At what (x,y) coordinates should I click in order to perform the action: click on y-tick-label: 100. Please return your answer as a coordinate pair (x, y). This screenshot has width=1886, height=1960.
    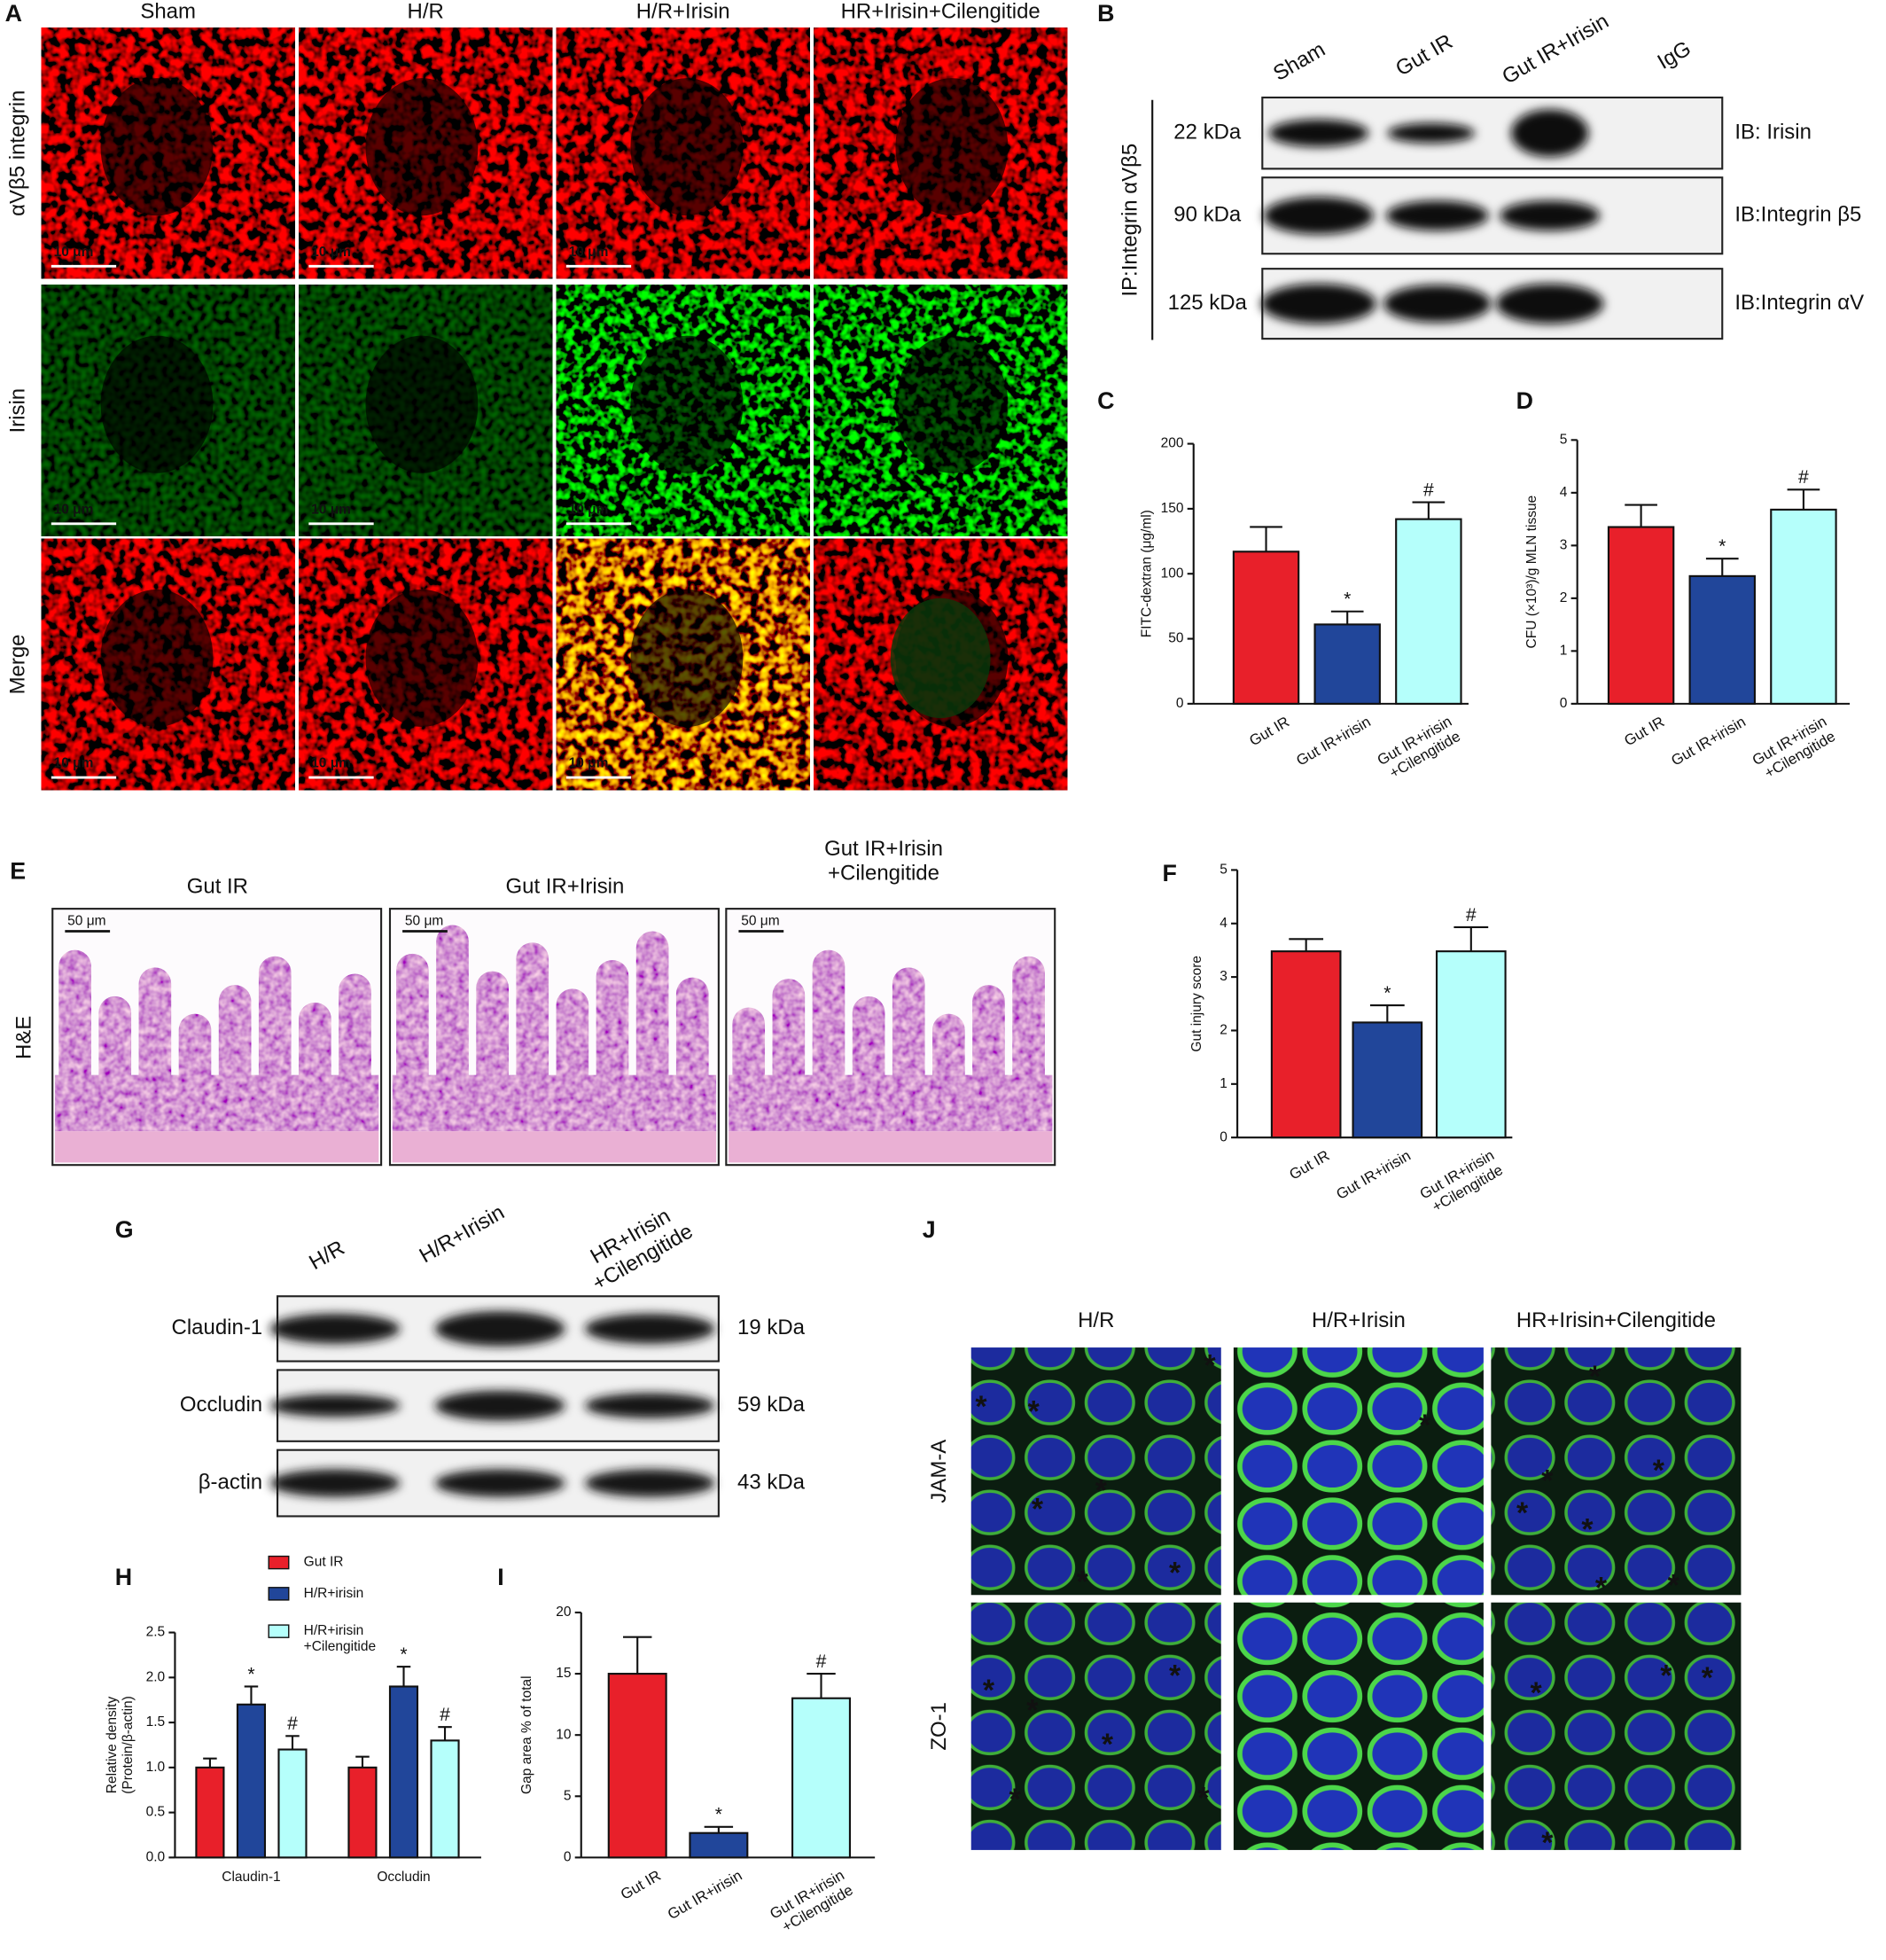
    Looking at the image, I should click on (1172, 573).